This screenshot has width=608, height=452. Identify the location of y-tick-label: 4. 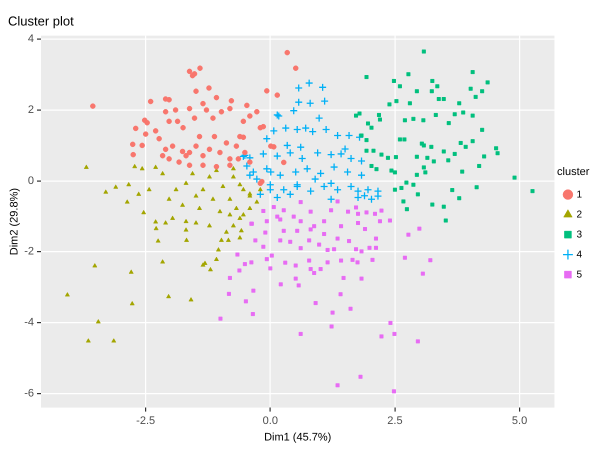
(31, 39).